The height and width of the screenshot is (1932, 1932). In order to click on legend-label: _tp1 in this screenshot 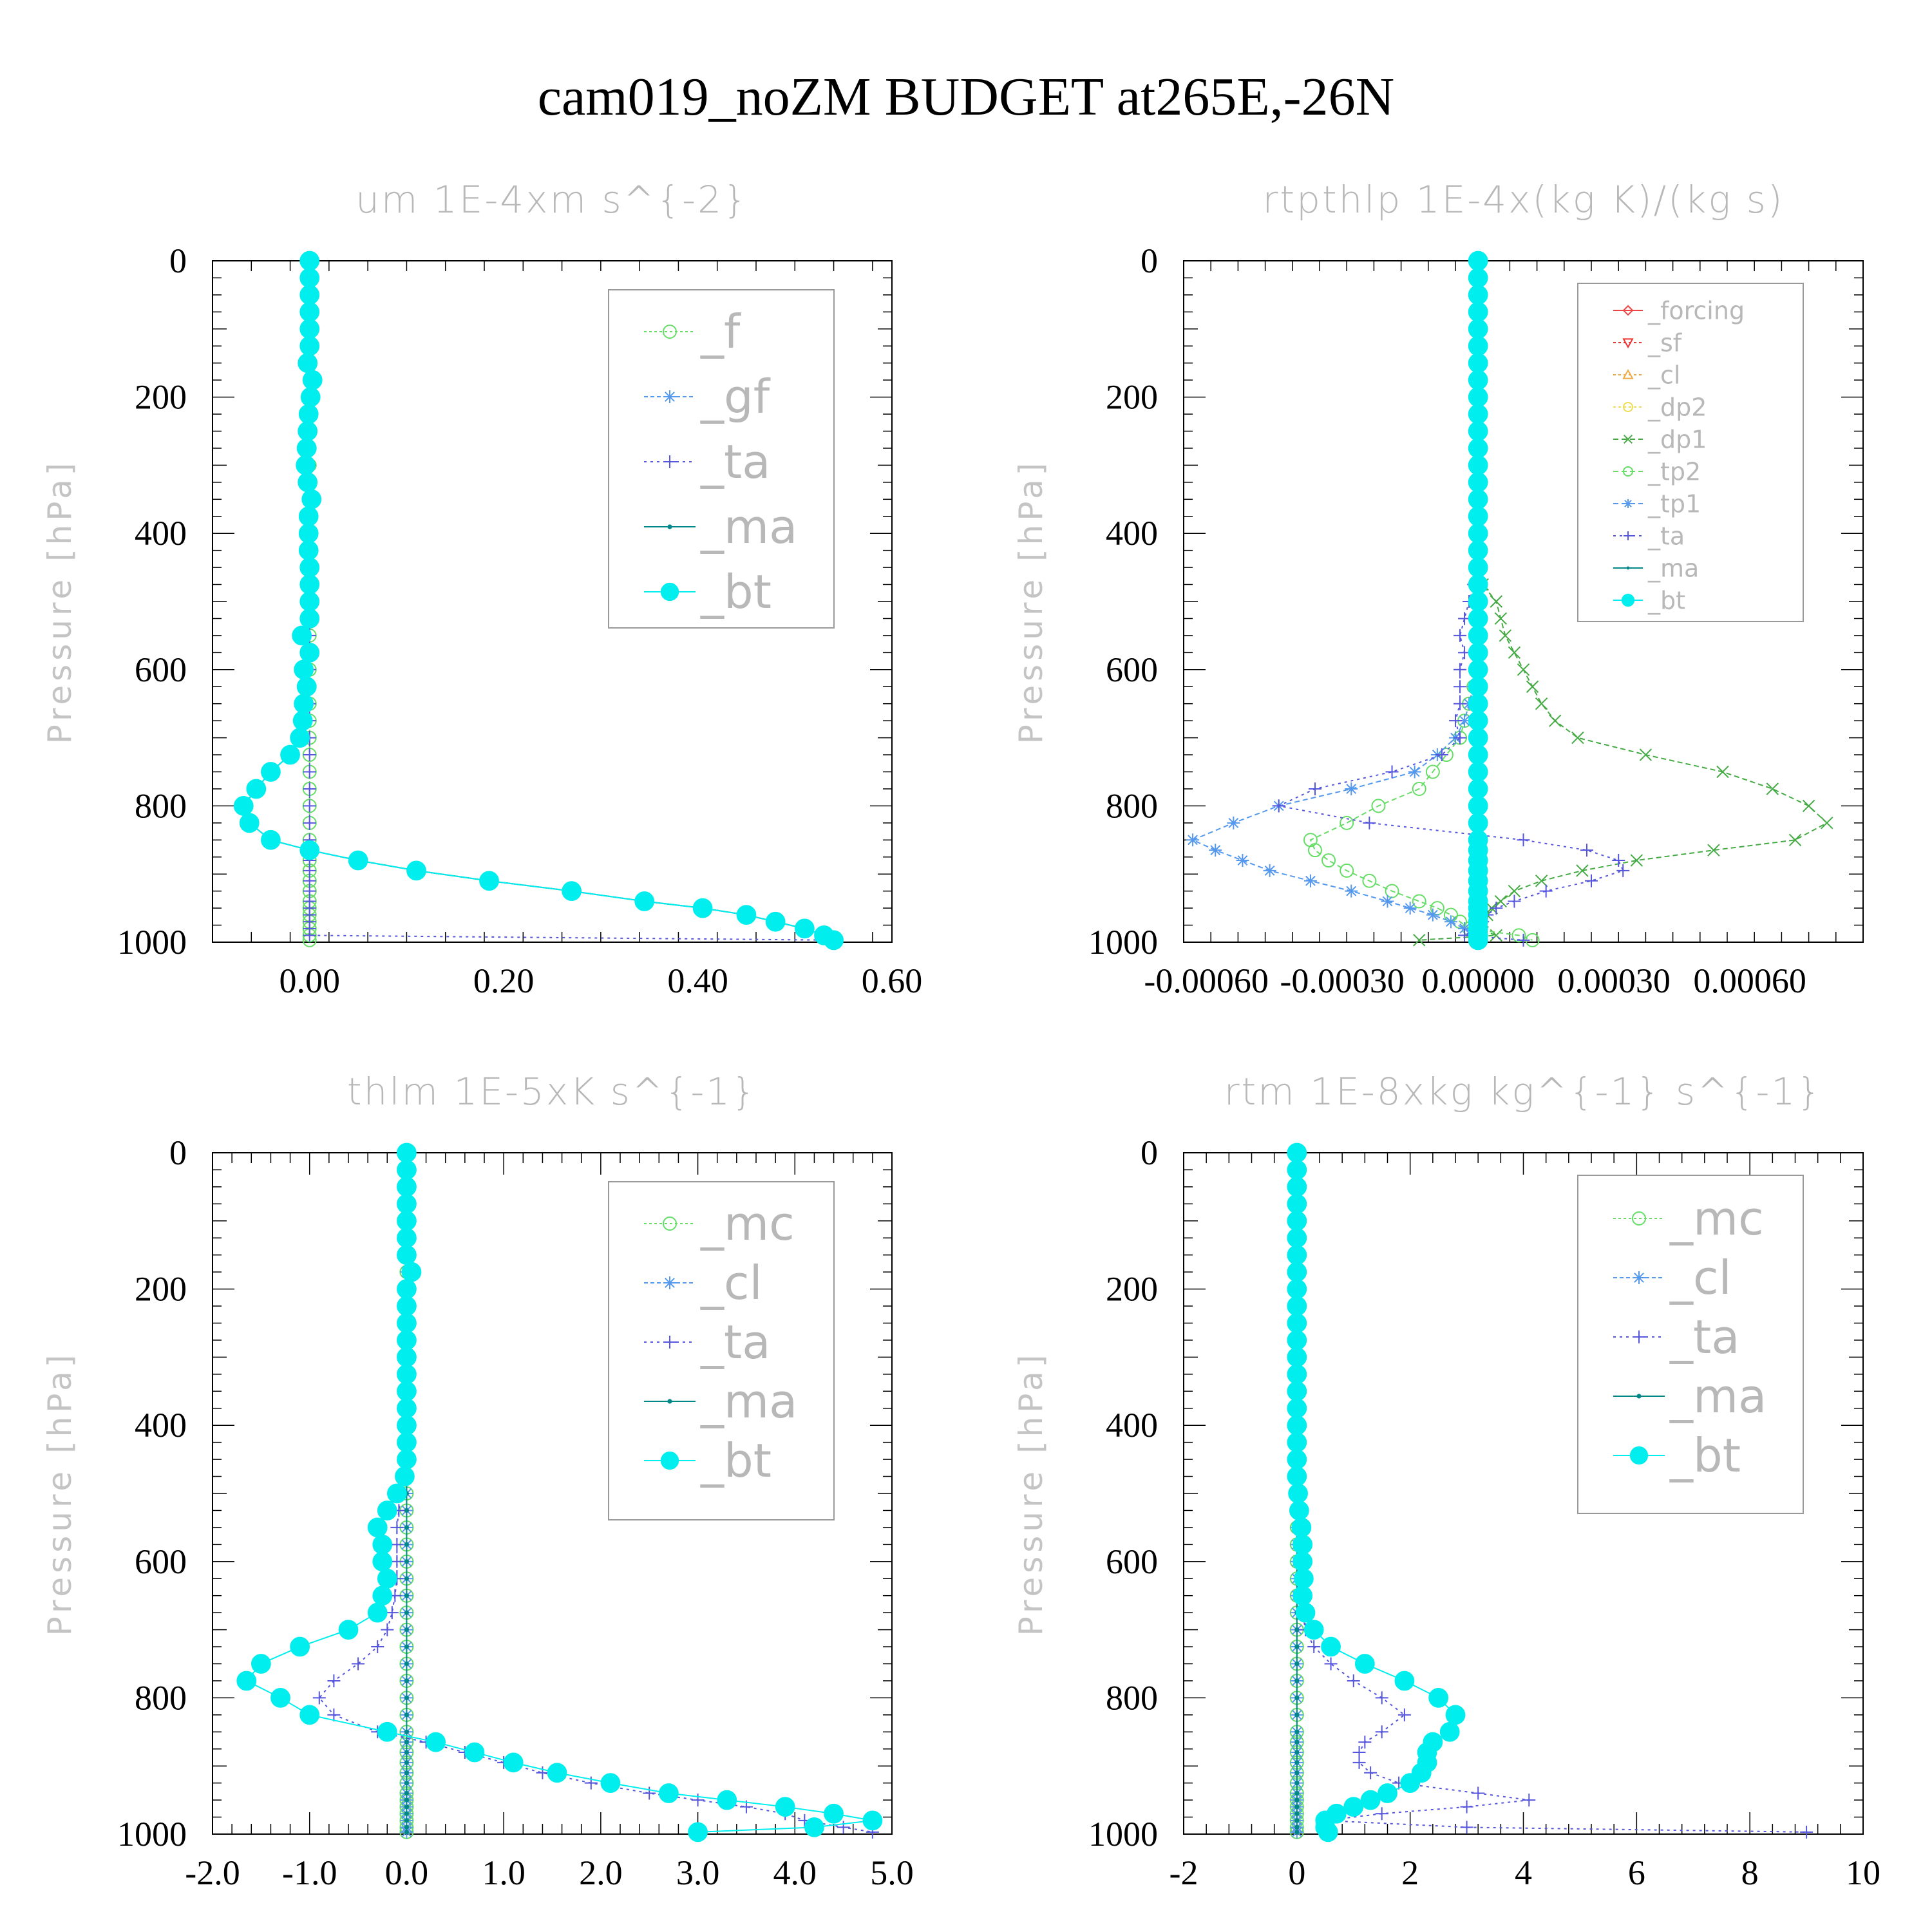, I will do `click(1674, 503)`.